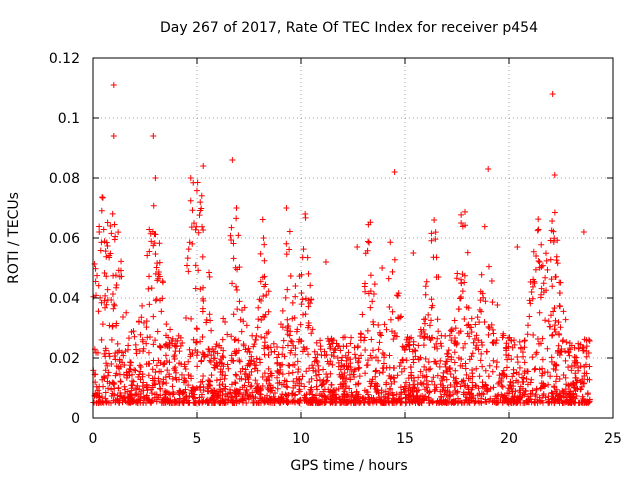 The width and height of the screenshot is (640, 480). I want to click on x-tick-label: 10, so click(301, 439).